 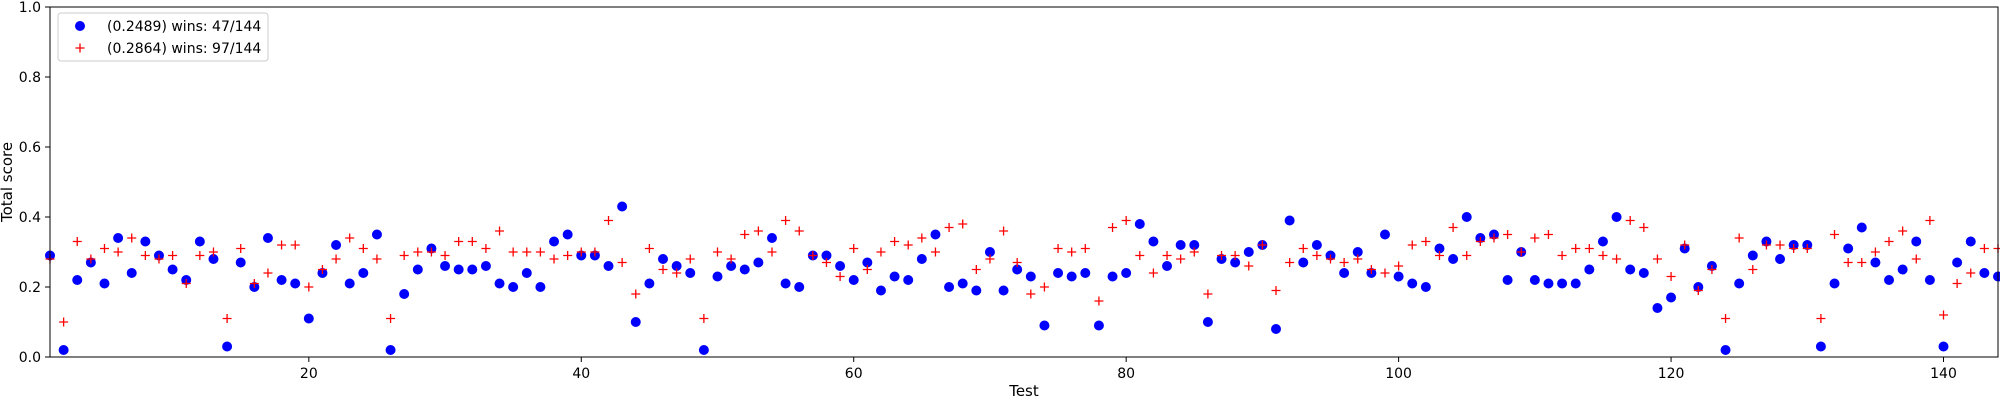 I want to click on x-axis: 20 40 60 80 100 120 140, so click(x=1128, y=369).